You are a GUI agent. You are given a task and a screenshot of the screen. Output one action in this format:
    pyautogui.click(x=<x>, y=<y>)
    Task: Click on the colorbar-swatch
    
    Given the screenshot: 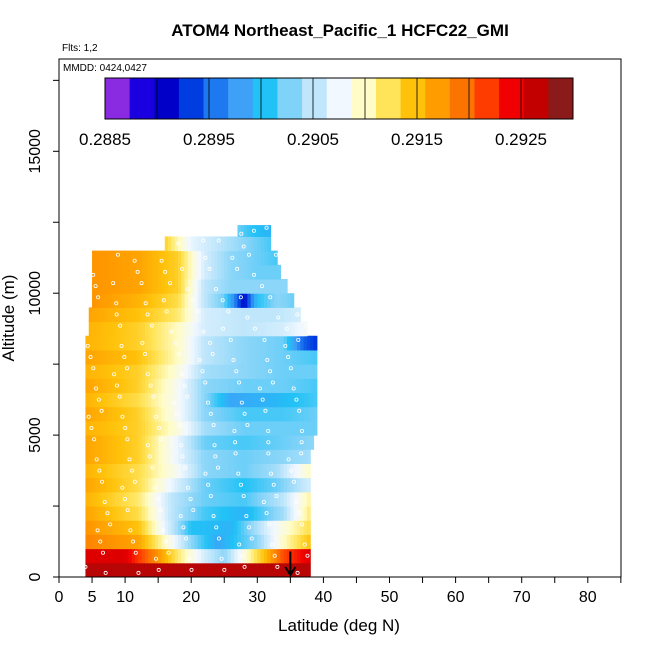 What is the action you would take?
    pyautogui.click(x=118, y=98)
    